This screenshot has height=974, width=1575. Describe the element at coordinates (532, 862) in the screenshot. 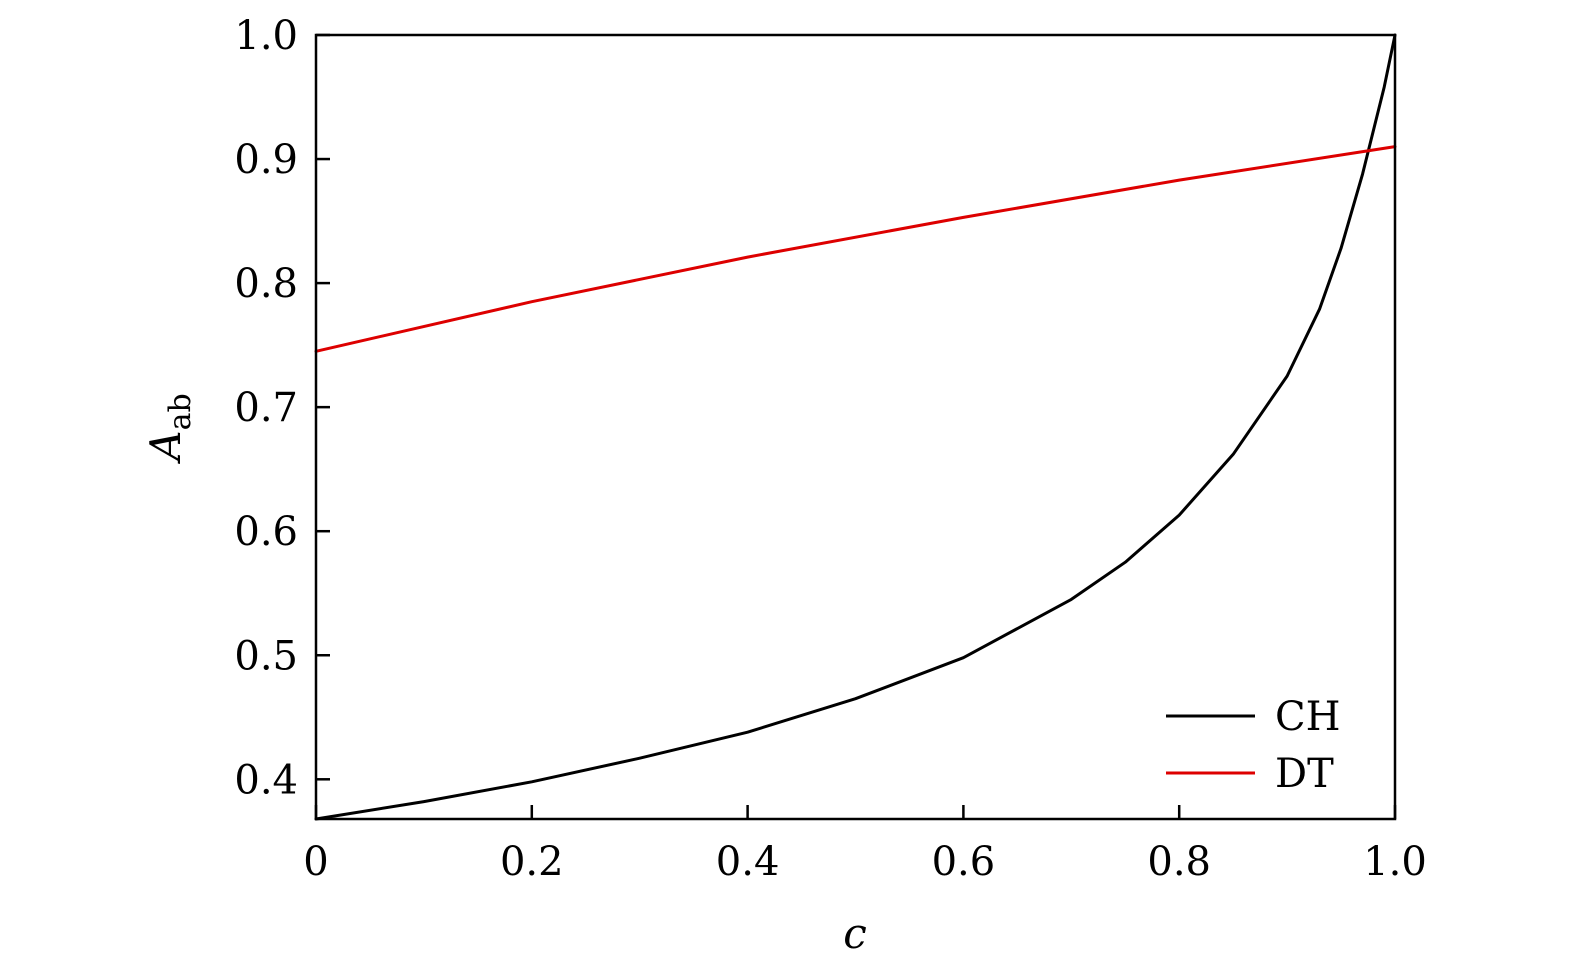

I see `x-tick-label: 0.2` at that location.